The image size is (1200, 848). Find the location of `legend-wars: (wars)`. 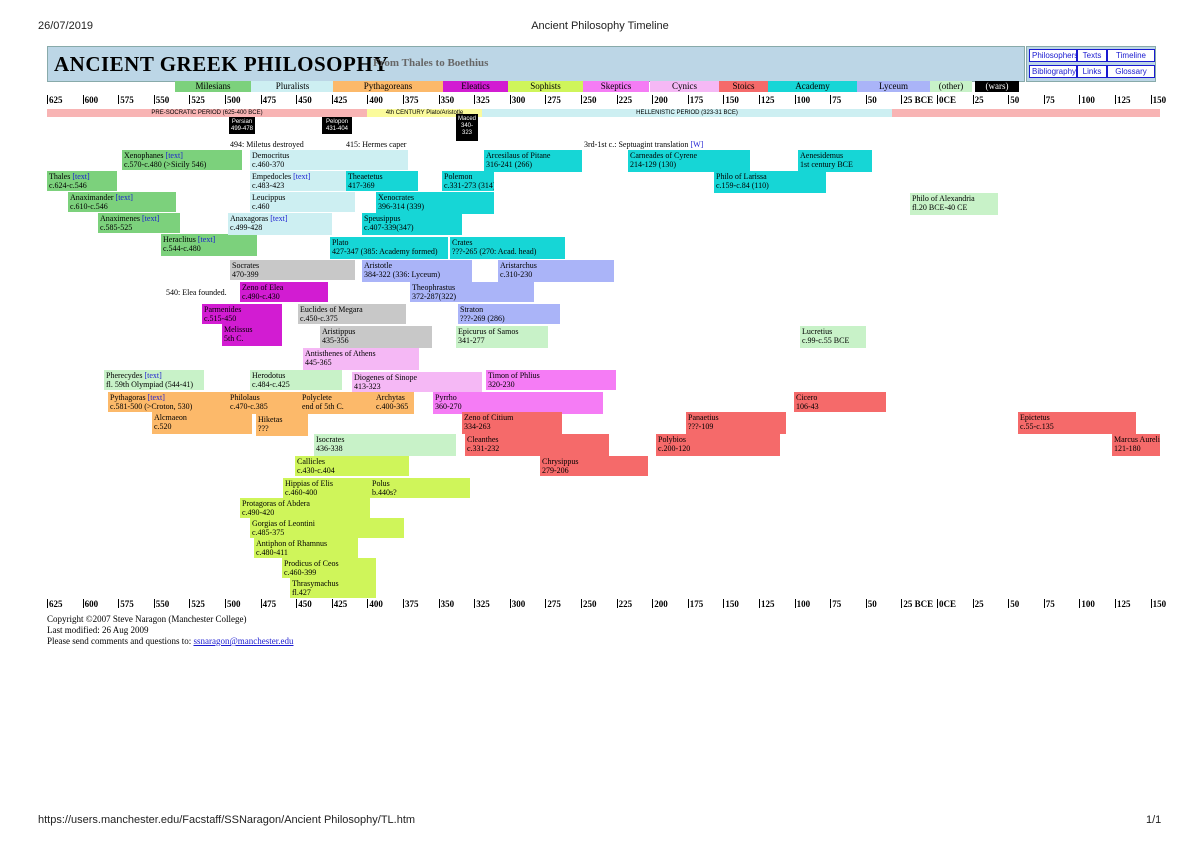

legend-wars: (wars) is located at coordinates (997, 86).